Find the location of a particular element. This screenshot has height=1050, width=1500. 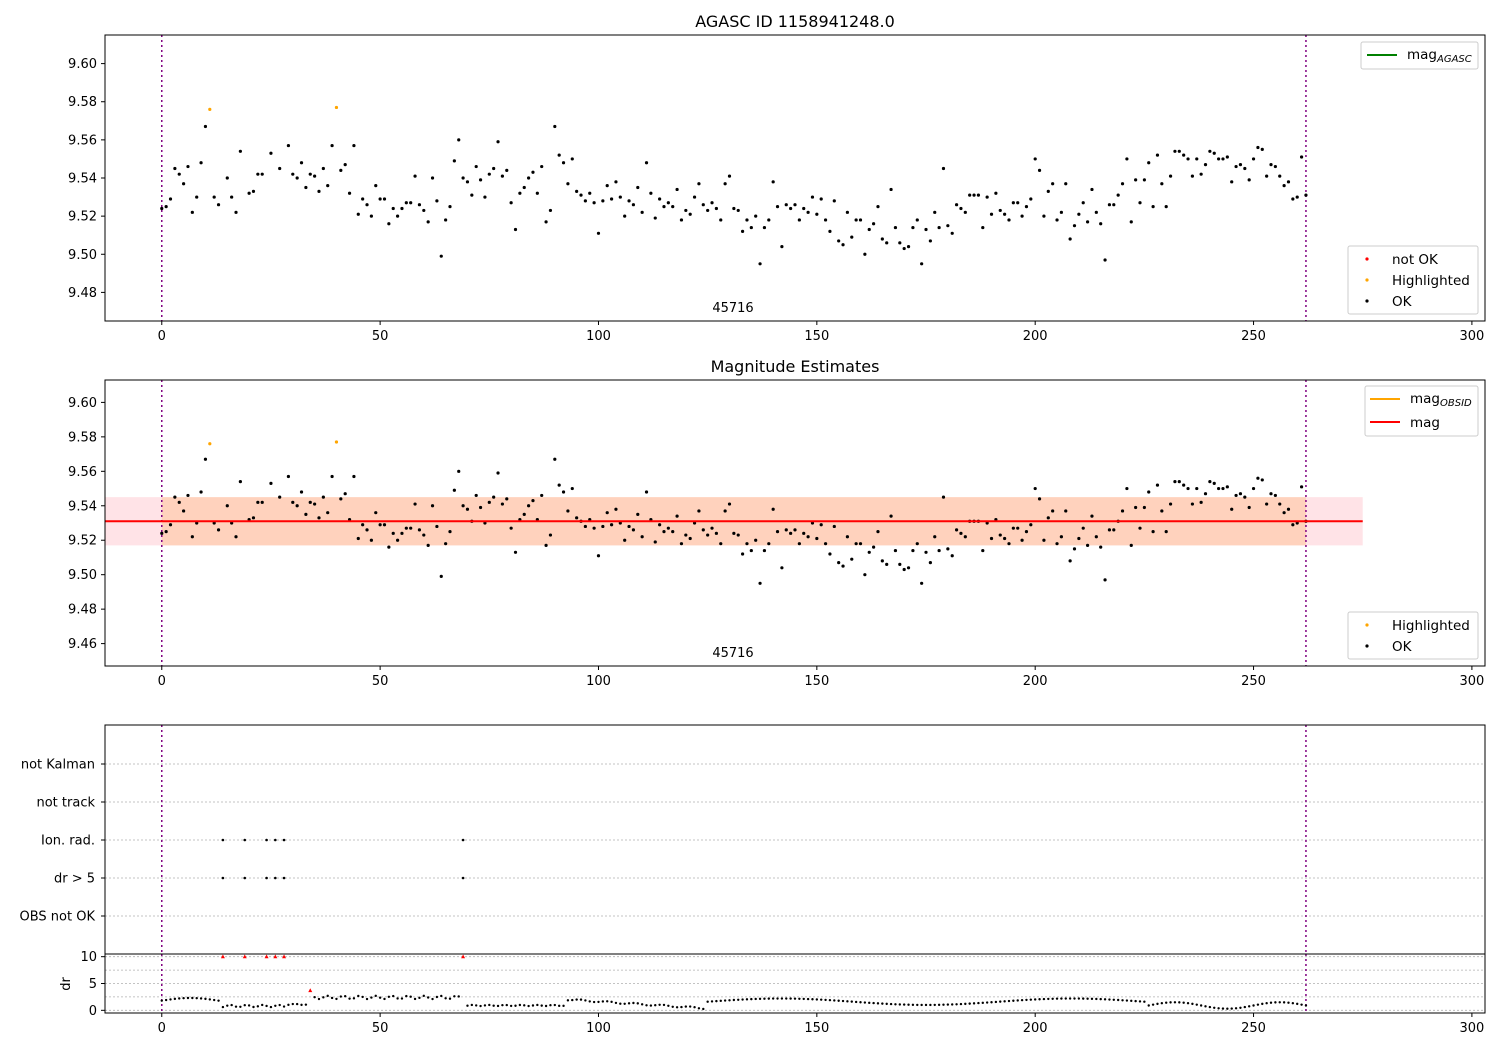

x-tick-label: 250 is located at coordinates (1253, 1028).